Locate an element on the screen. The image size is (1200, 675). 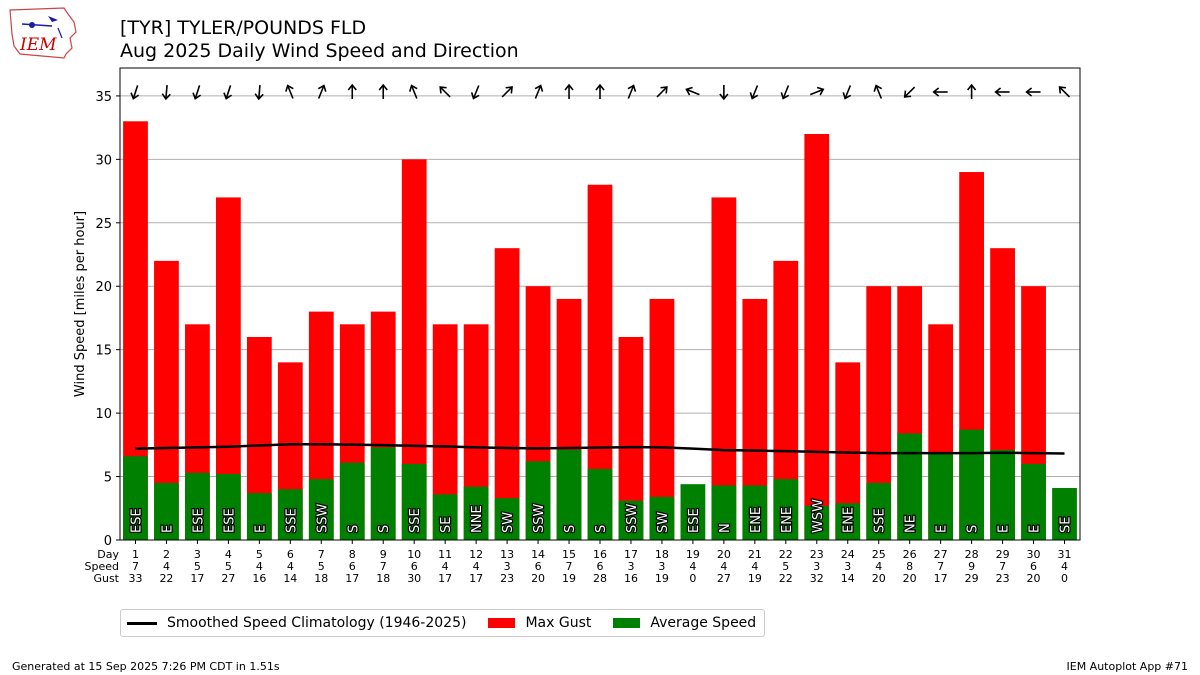
footer-app: IEM Autoplot App #71 is located at coordinates (1127, 666).